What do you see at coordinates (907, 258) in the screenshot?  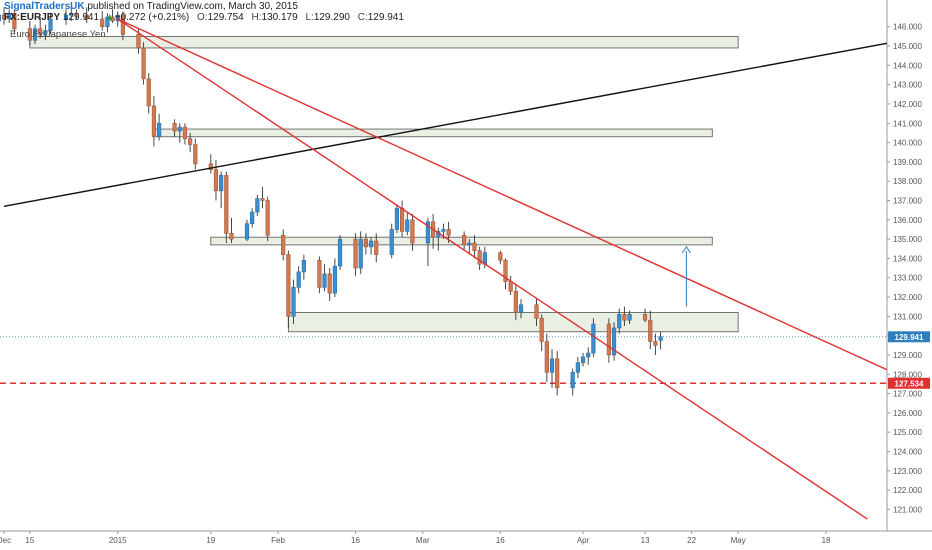 I see `price-tick-label: 134.000` at bounding box center [907, 258].